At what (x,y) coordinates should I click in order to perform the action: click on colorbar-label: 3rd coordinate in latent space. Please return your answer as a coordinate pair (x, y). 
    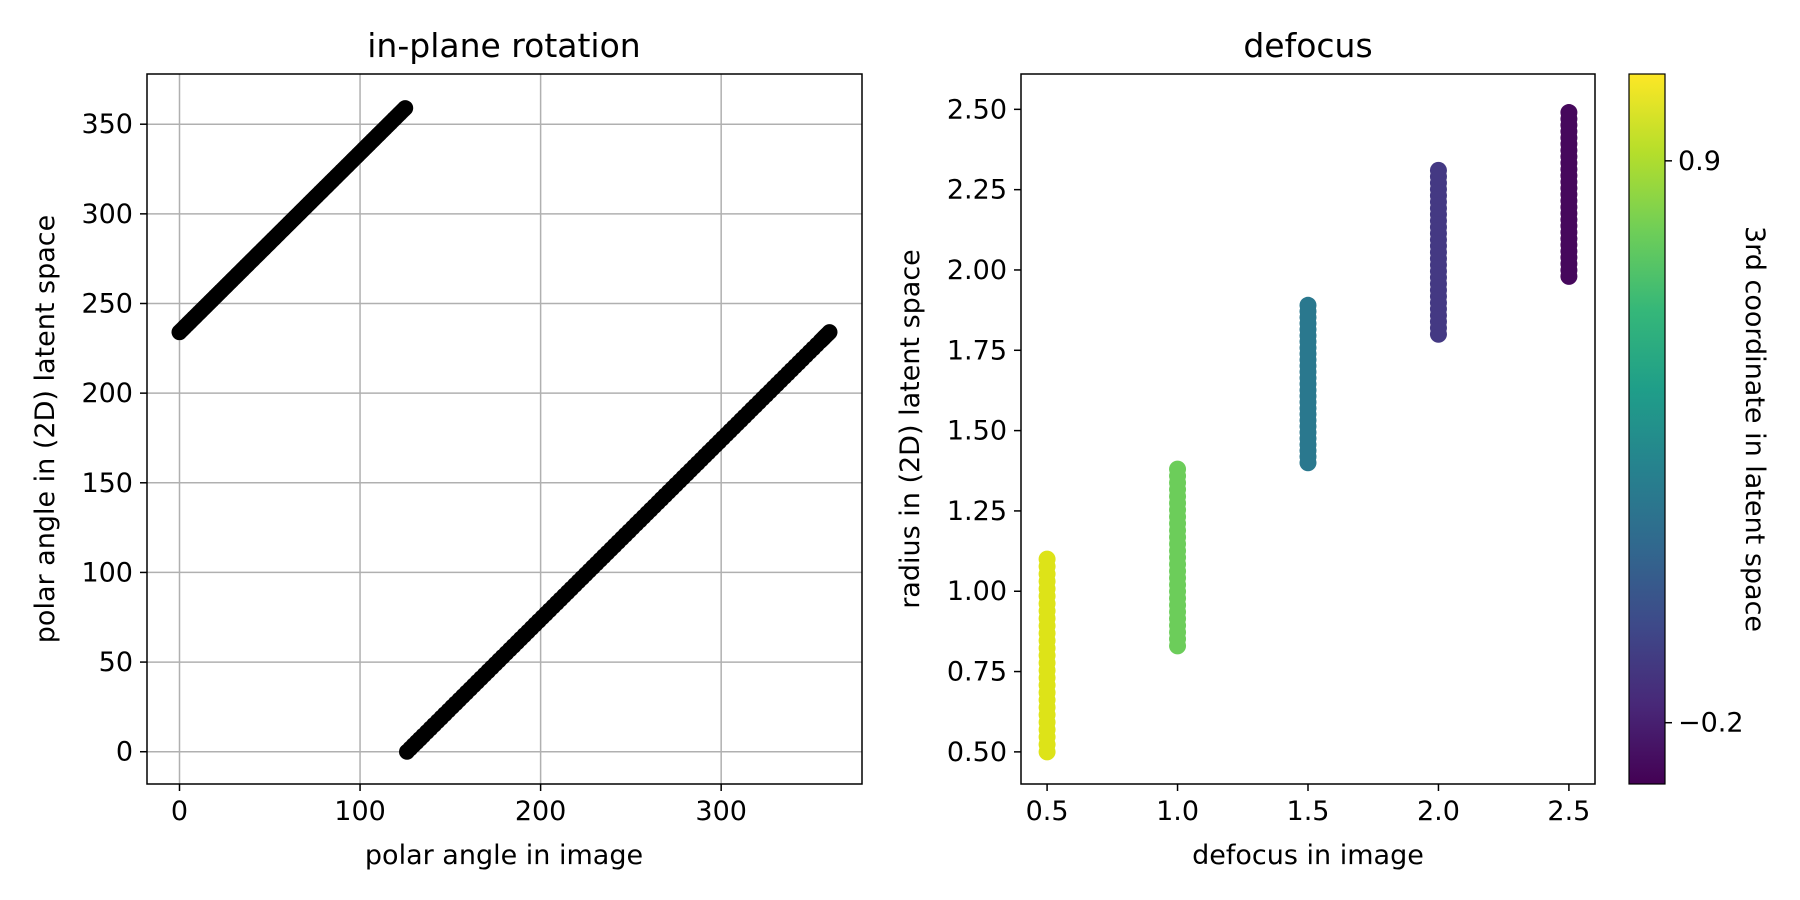
    Looking at the image, I should click on (1754, 429).